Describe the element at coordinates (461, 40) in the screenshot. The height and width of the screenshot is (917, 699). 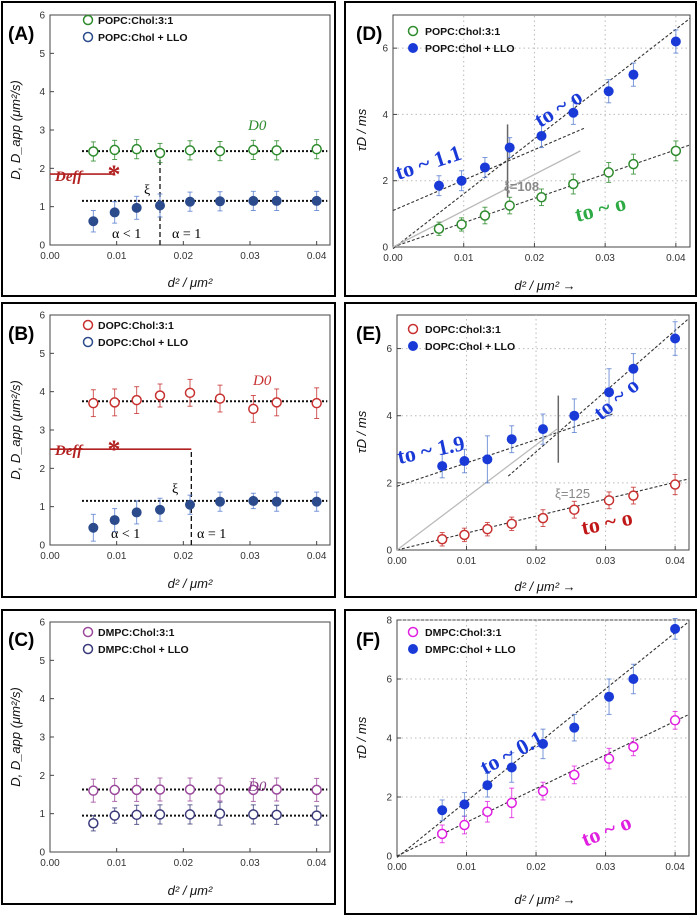
I see `panel-d-legend: POPC:Chol:3:1 POPC:Chol + LLO` at that location.